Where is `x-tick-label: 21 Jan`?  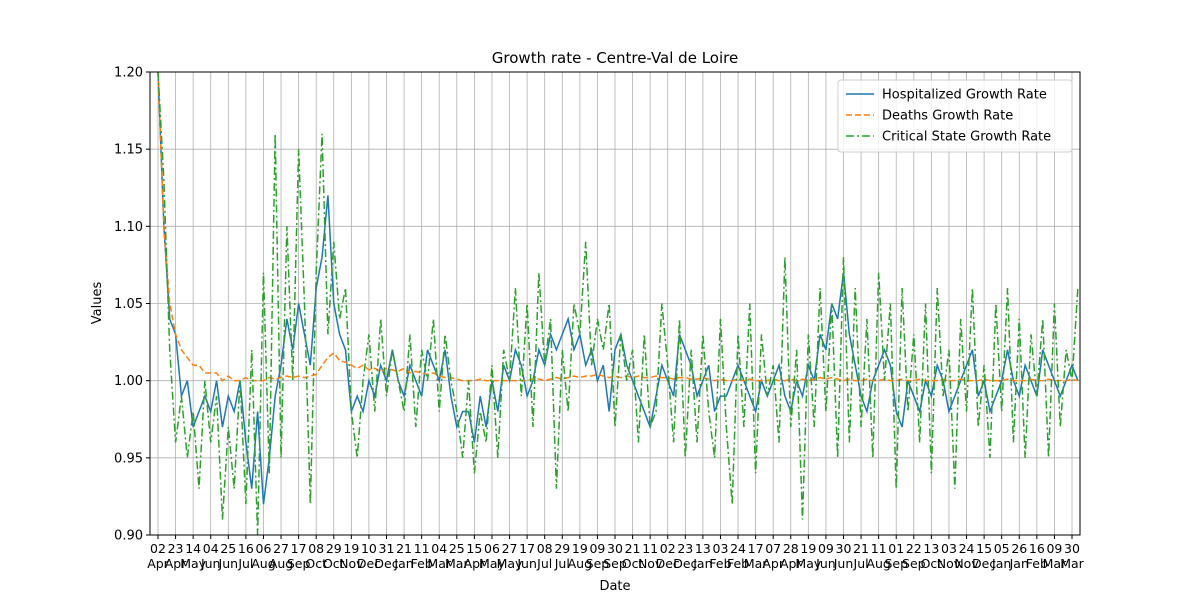 x-tick-label: 21 Jan is located at coordinates (404, 556).